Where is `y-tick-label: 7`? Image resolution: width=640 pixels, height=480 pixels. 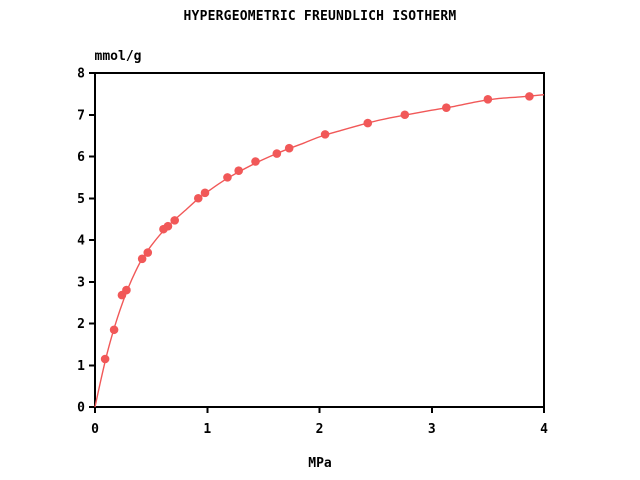 y-tick-label: 7 is located at coordinates (81, 115).